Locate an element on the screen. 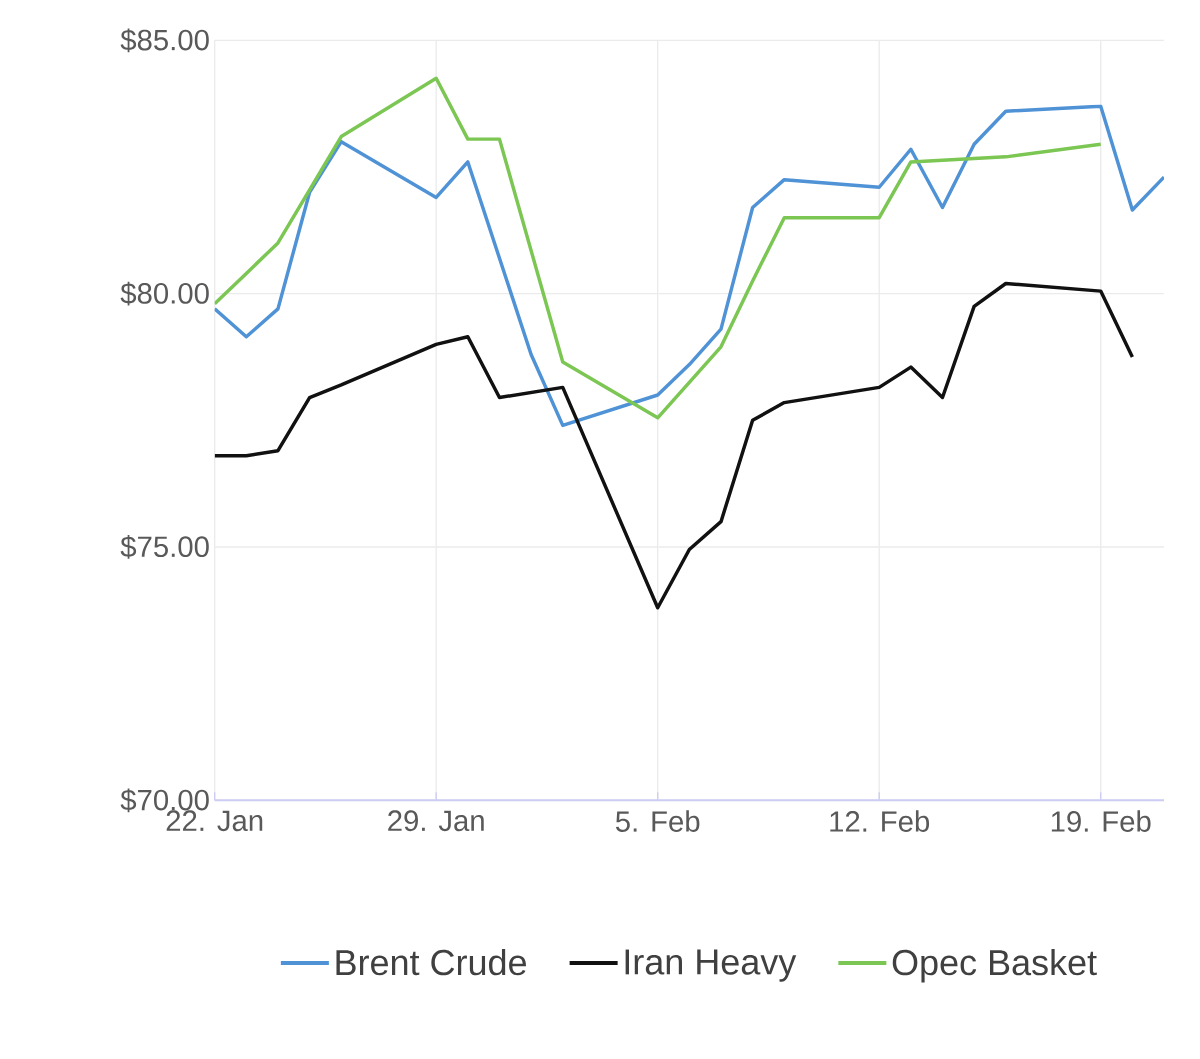 The width and height of the screenshot is (1200, 1059). legend-label: Iran Heavy is located at coordinates (711, 965).